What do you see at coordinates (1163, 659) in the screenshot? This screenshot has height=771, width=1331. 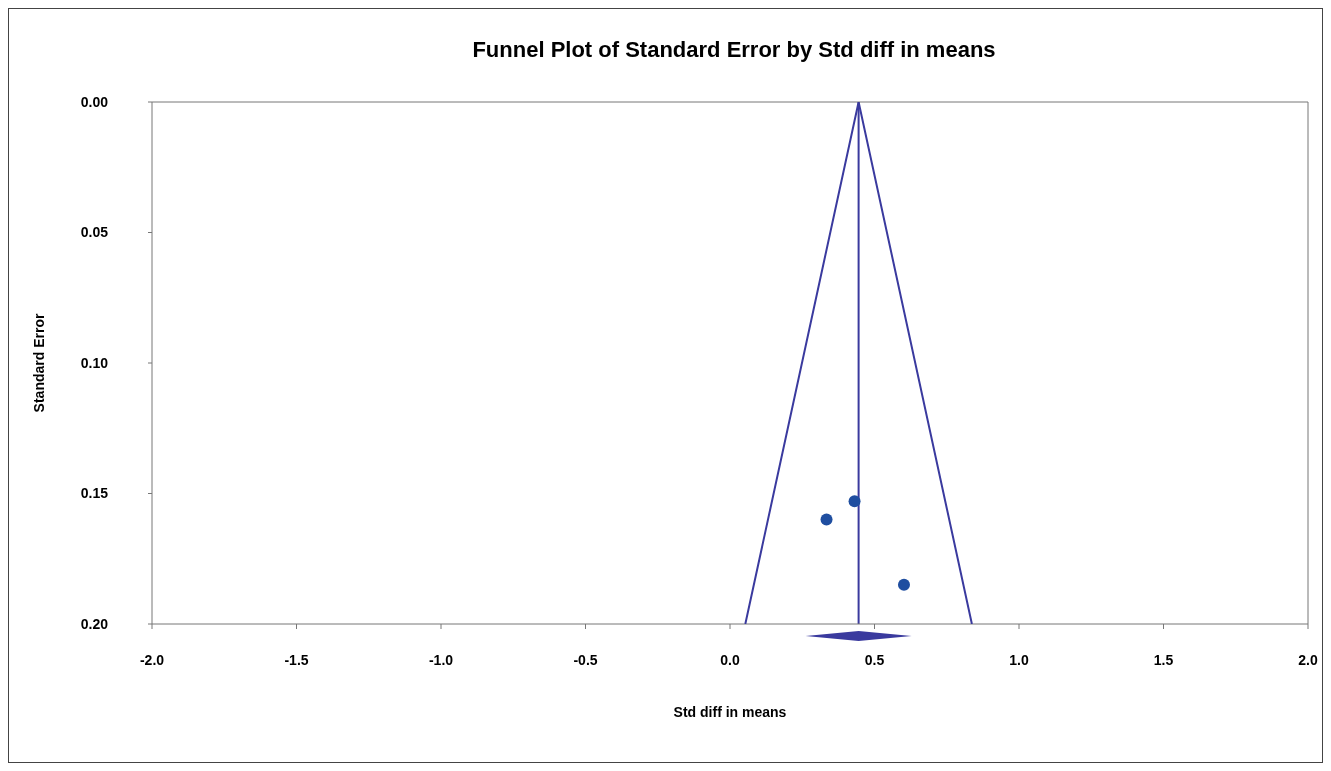 I see `x-tick-label: 1.5` at bounding box center [1163, 659].